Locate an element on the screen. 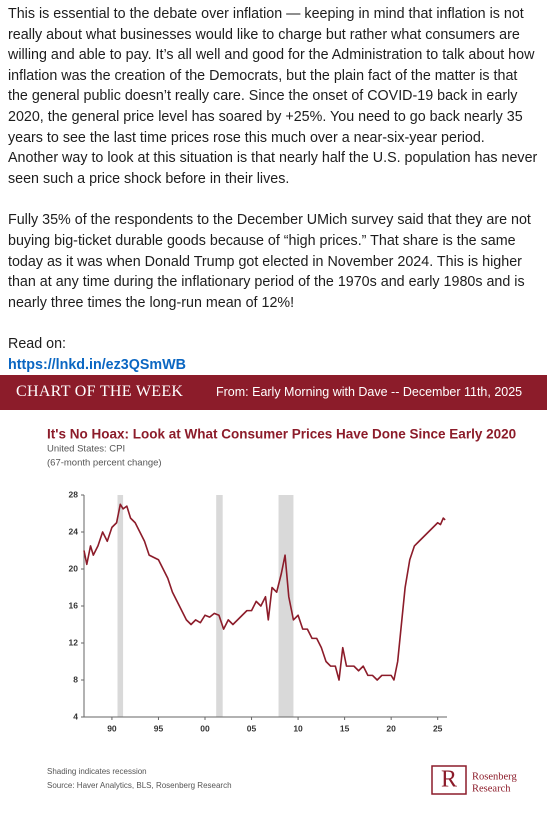 The width and height of the screenshot is (547, 815). y-tick-label: 20 is located at coordinates (74, 568).